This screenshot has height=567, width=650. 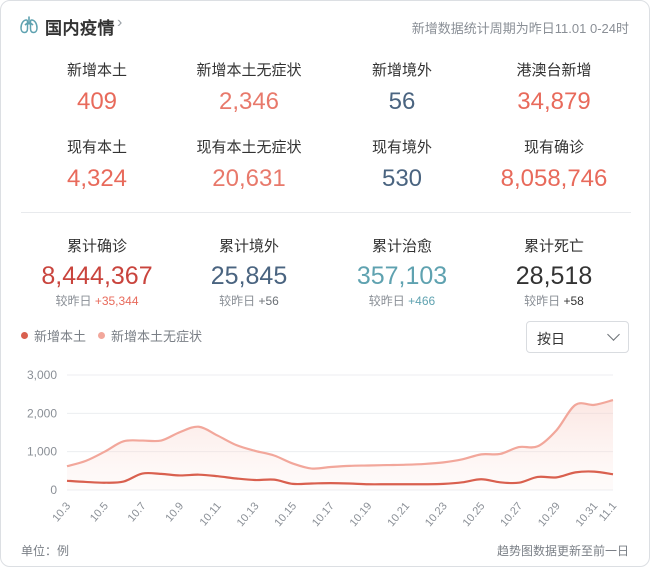 What do you see at coordinates (249, 164) in the screenshot?
I see `stat-current-local-asymptomatic: 现有本土无症状 20,631` at bounding box center [249, 164].